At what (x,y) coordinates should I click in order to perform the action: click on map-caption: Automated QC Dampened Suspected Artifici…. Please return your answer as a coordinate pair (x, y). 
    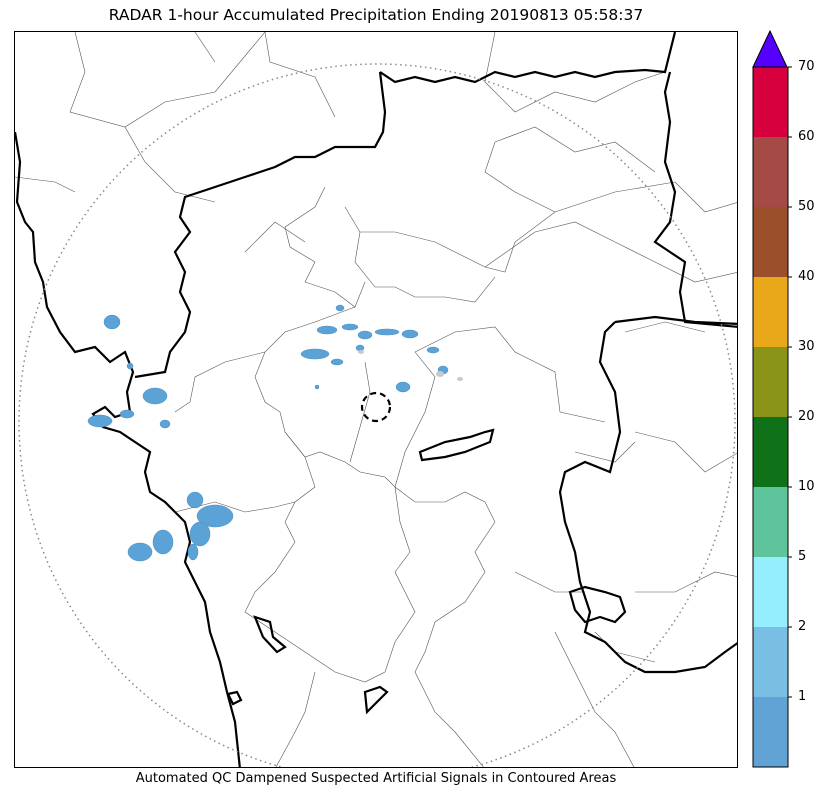
    Looking at the image, I should click on (376, 778).